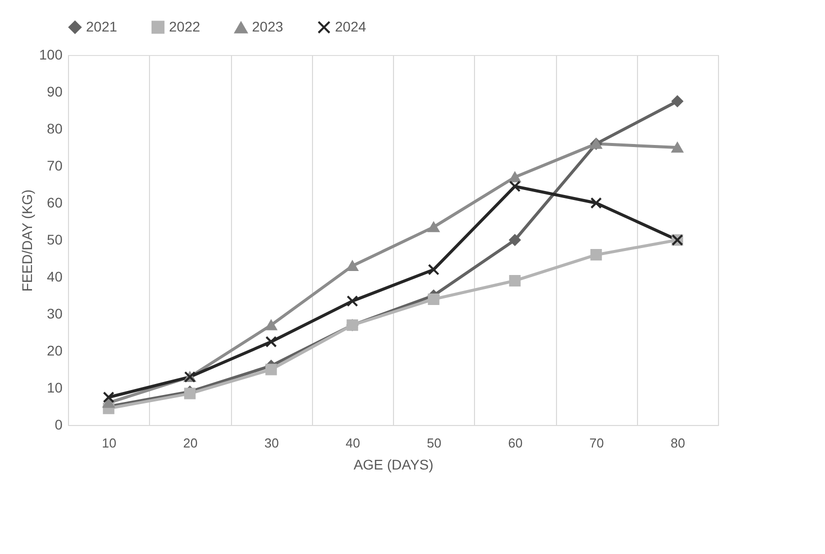  What do you see at coordinates (190, 443) in the screenshot?
I see `x-tick-label: 20` at bounding box center [190, 443].